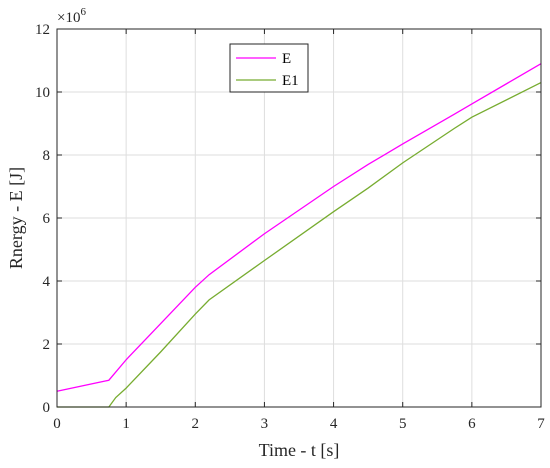 Image resolution: width=550 pixels, height=468 pixels. Describe the element at coordinates (126, 424) in the screenshot. I see `x-tick-label: 1` at that location.